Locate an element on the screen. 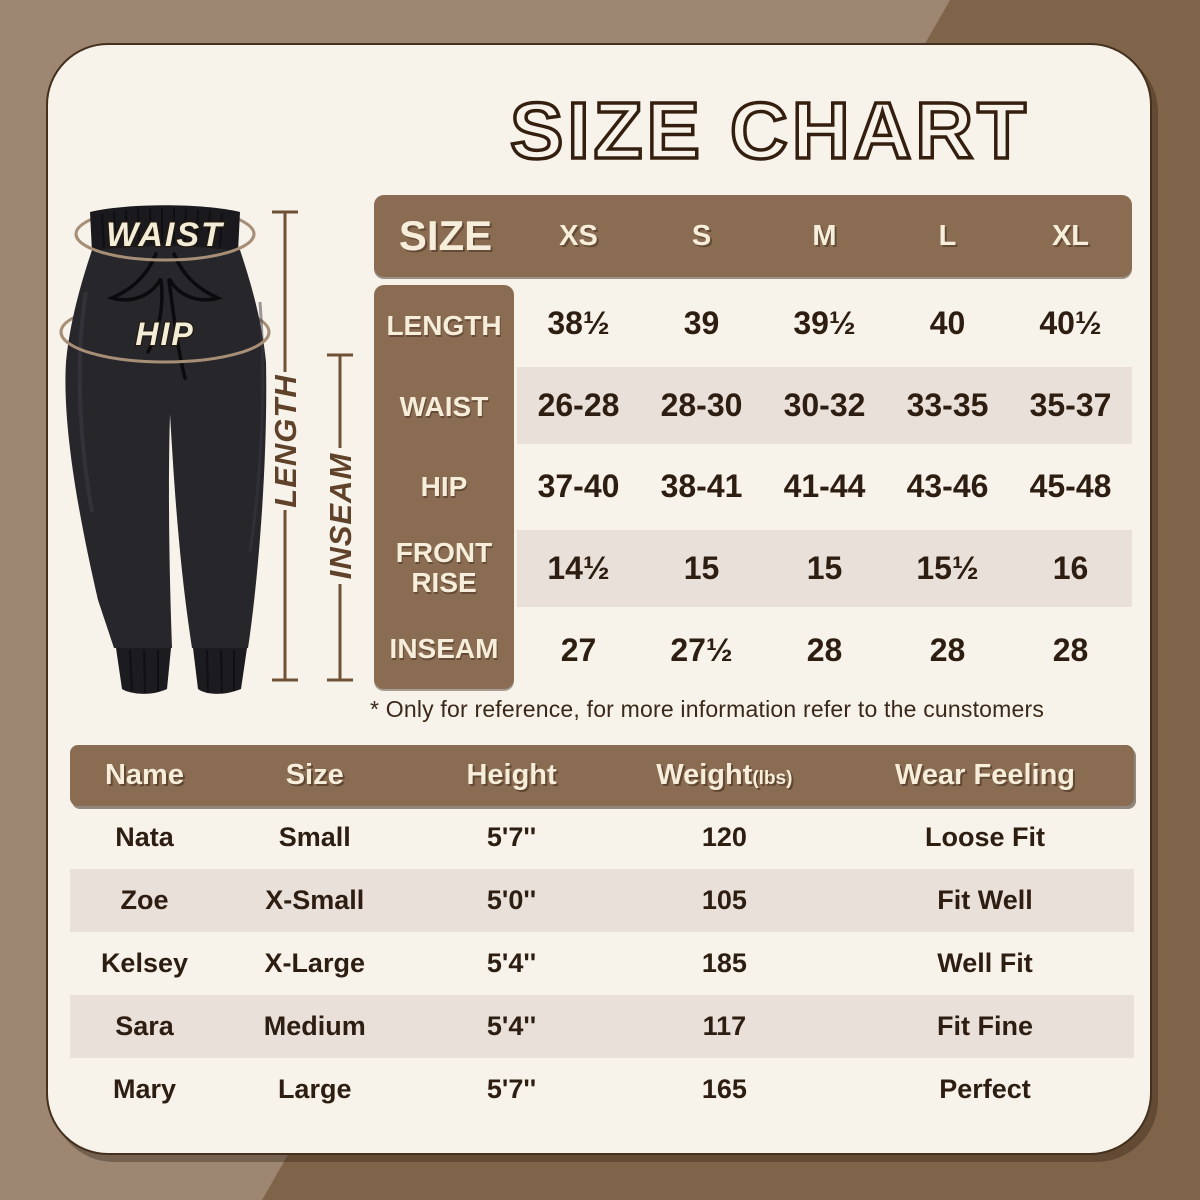 The image size is (1200, 1200). fit-size: Medium is located at coordinates (314, 1026).